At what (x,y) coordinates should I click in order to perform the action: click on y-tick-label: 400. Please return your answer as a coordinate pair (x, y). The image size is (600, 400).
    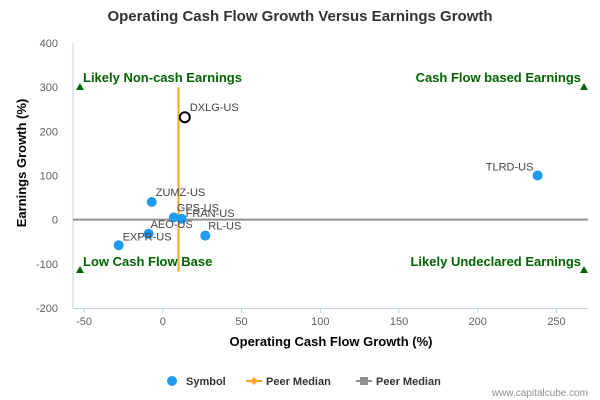
    Looking at the image, I should click on (49, 44).